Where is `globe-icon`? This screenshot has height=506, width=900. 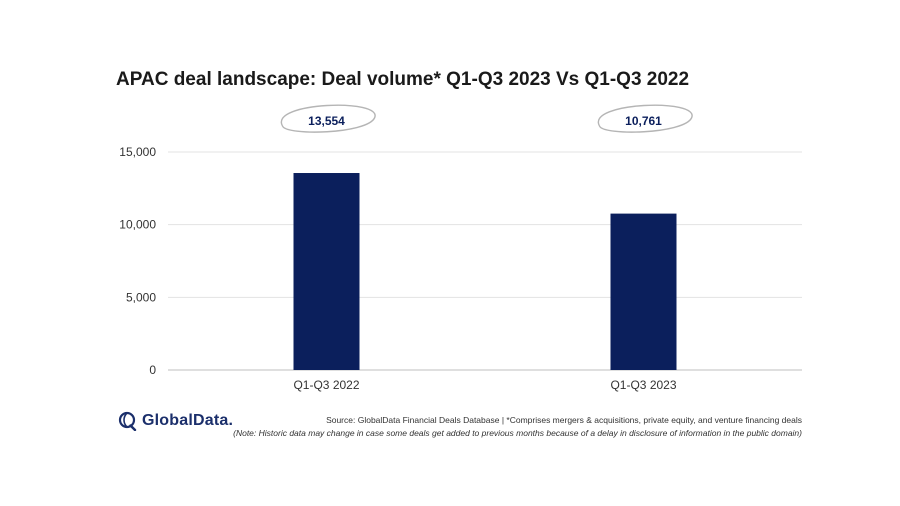
globe-icon is located at coordinates (127, 421).